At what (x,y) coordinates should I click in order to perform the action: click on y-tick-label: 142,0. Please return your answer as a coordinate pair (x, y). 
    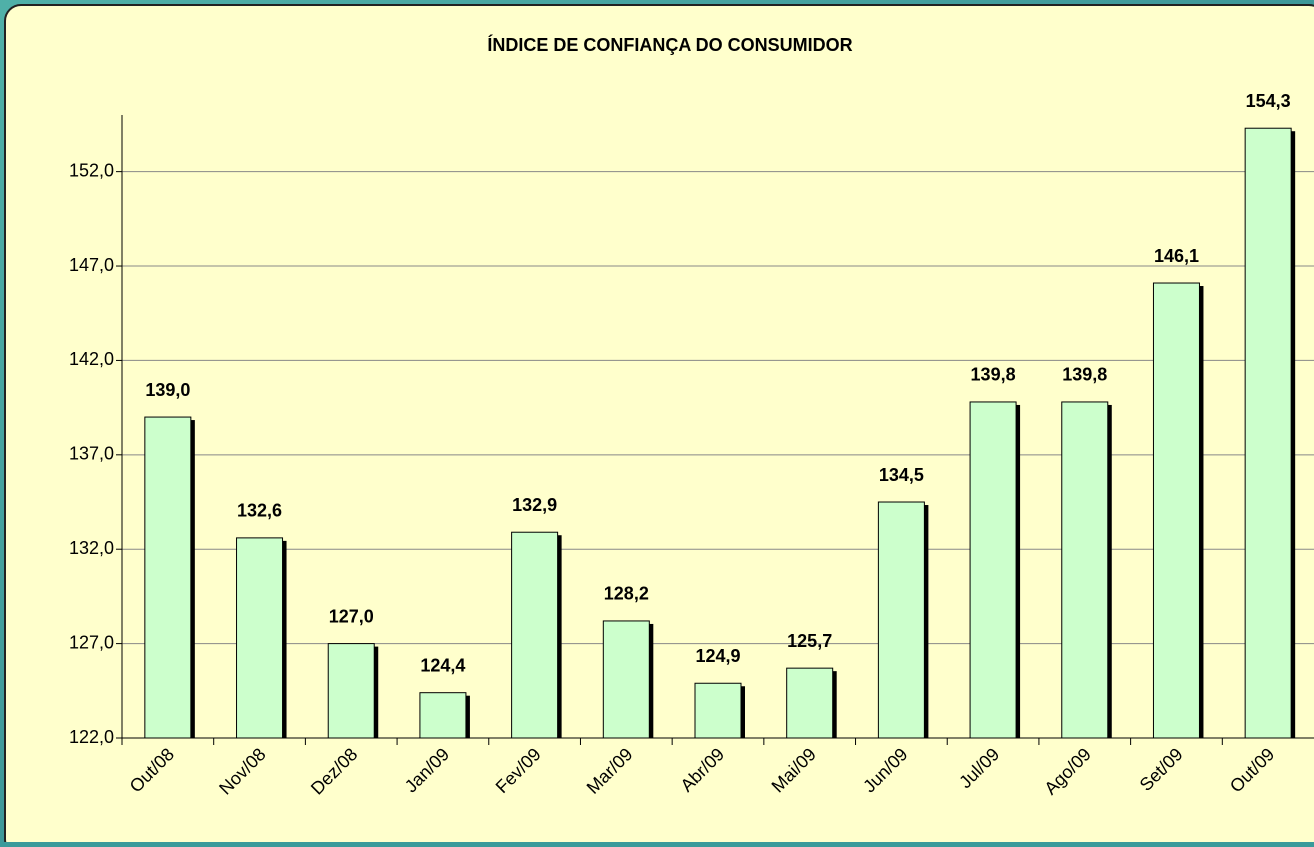
    Looking at the image, I should click on (91, 359).